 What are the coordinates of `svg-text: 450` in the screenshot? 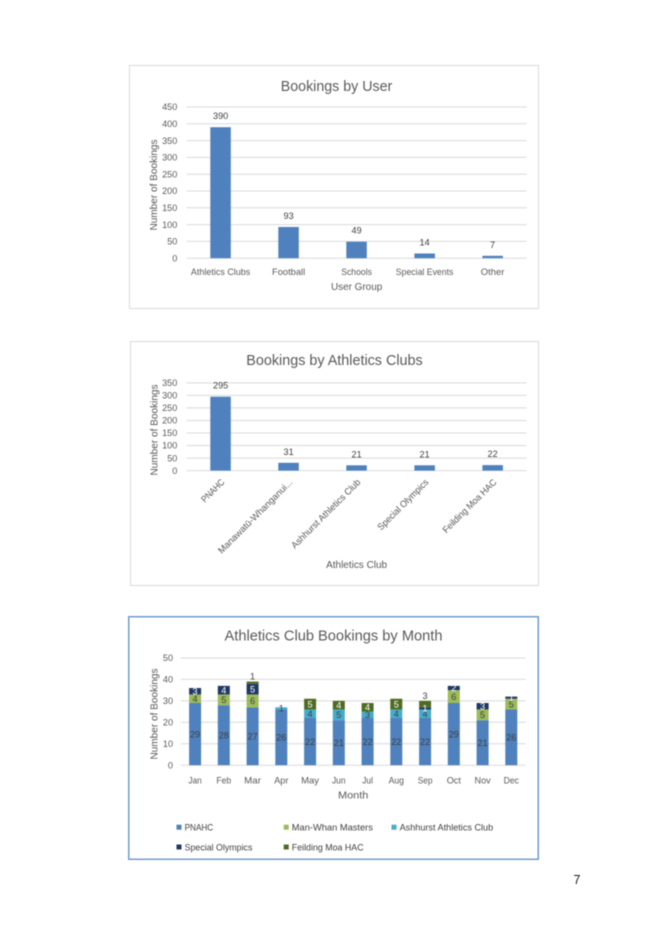 It's located at (169, 107).